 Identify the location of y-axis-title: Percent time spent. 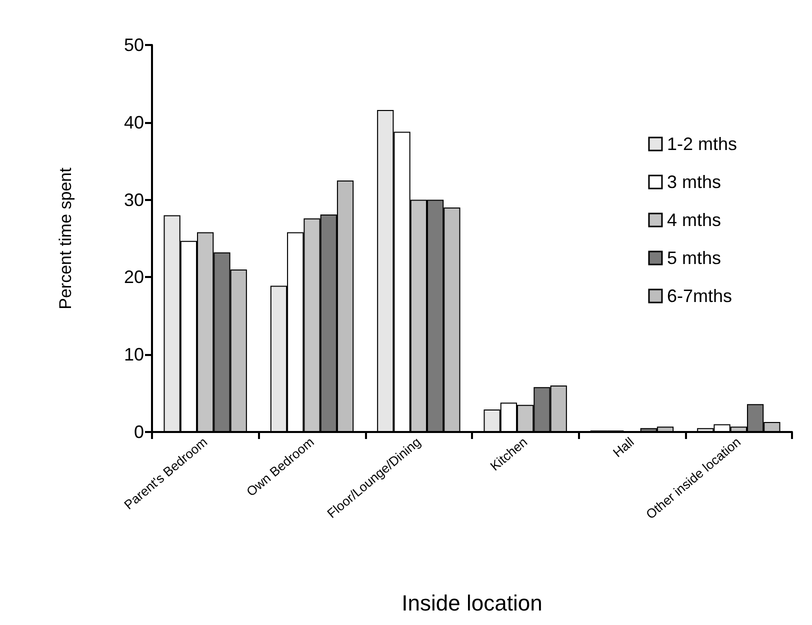
(65, 238).